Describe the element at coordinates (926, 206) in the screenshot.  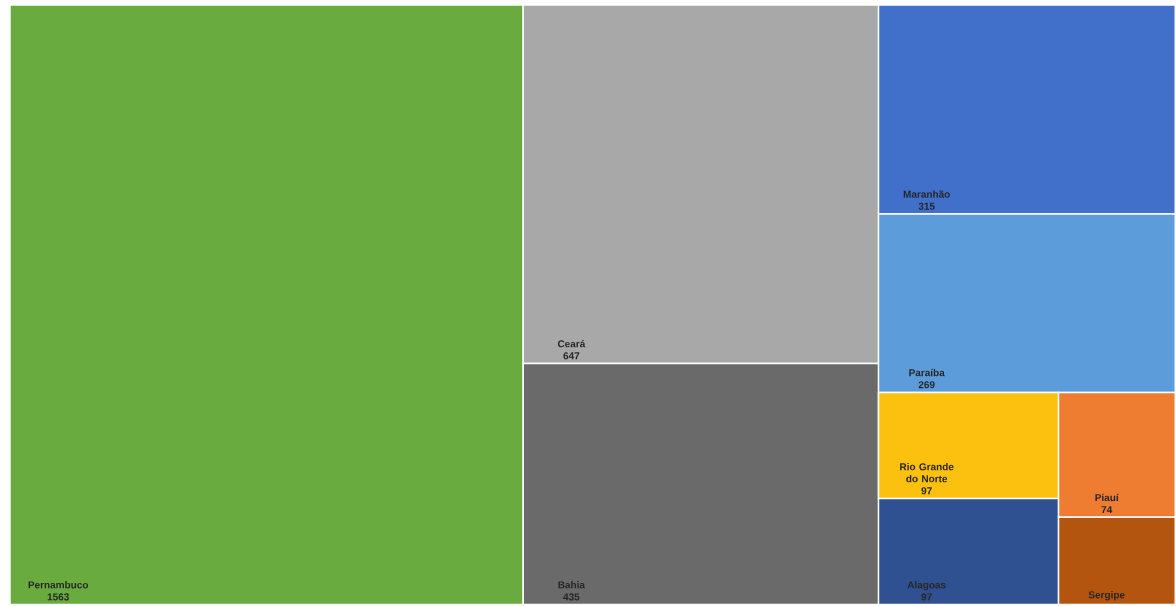
I see `data-label: 315` at that location.